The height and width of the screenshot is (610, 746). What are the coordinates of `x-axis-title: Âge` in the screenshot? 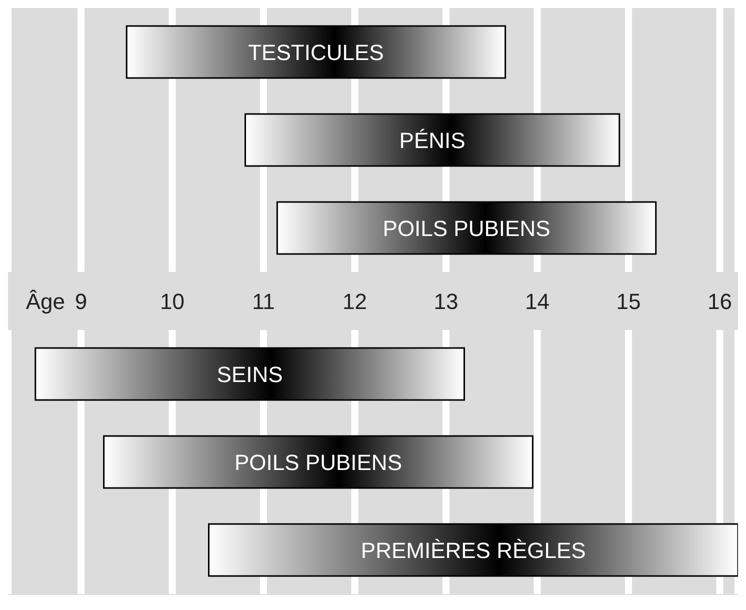 It's located at (45, 301).